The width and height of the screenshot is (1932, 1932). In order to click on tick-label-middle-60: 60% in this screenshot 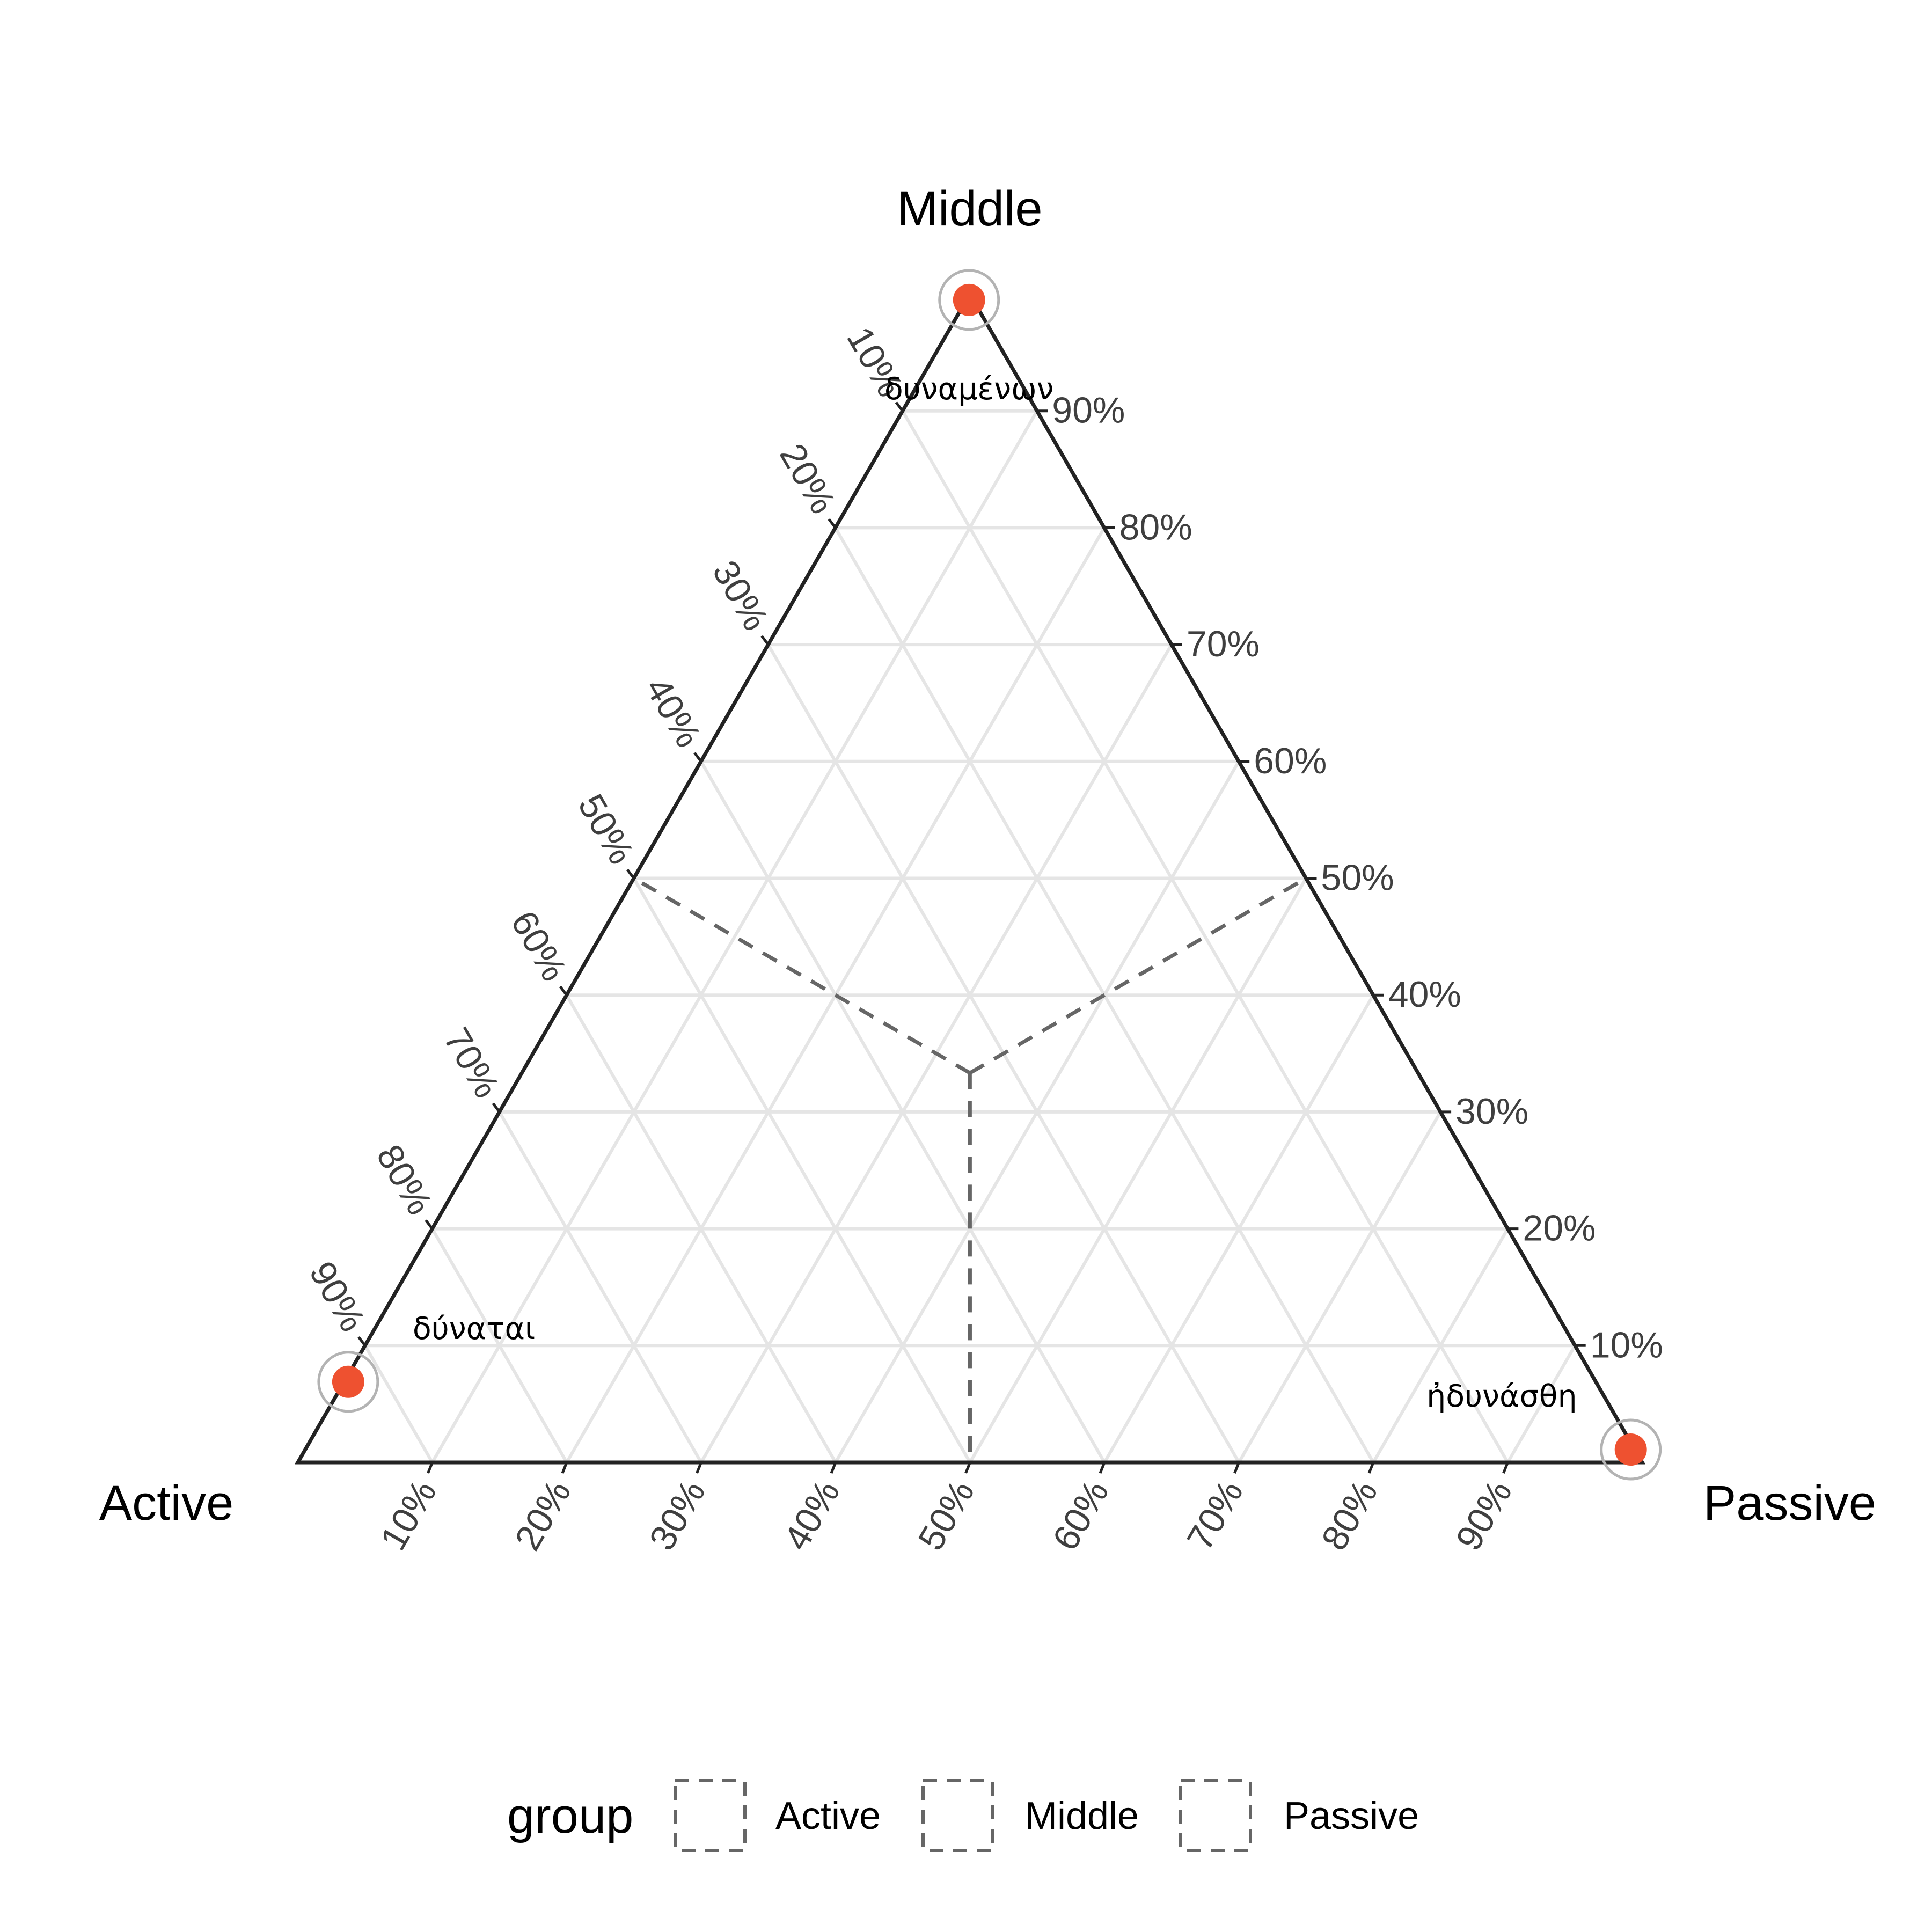, I will do `click(1290, 761)`.